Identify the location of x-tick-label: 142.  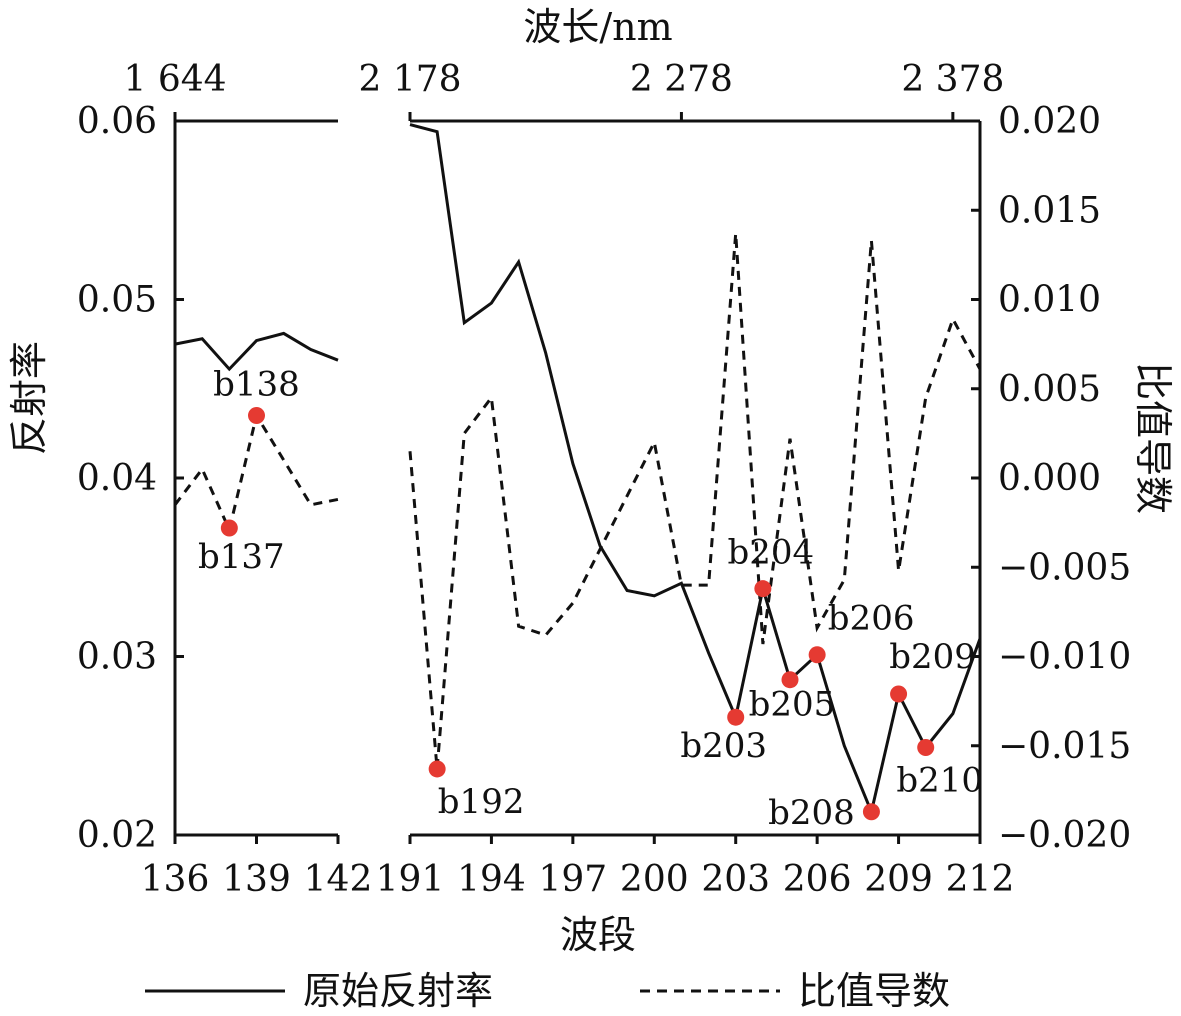
(338, 879).